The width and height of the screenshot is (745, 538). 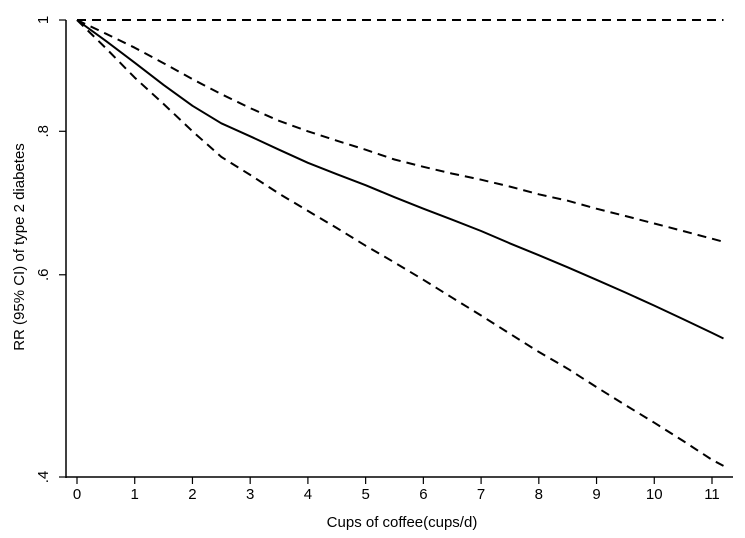 What do you see at coordinates (43, 131) in the screenshot?
I see `y-tick-label: .8` at bounding box center [43, 131].